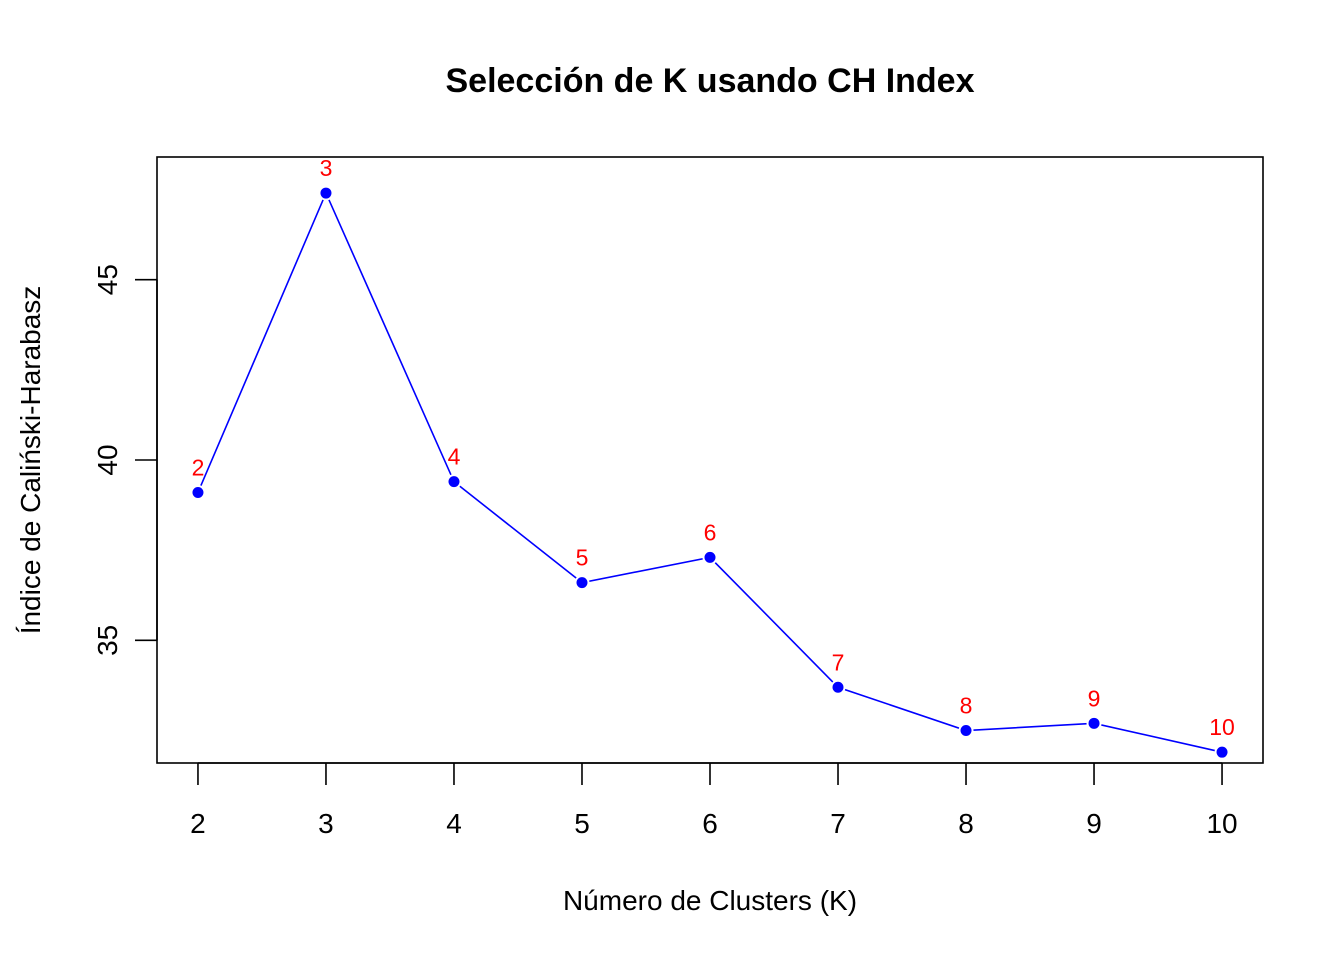 This screenshot has height=960, width=1344. What do you see at coordinates (1221, 823) in the screenshot?
I see `x-tick-label: 10` at bounding box center [1221, 823].